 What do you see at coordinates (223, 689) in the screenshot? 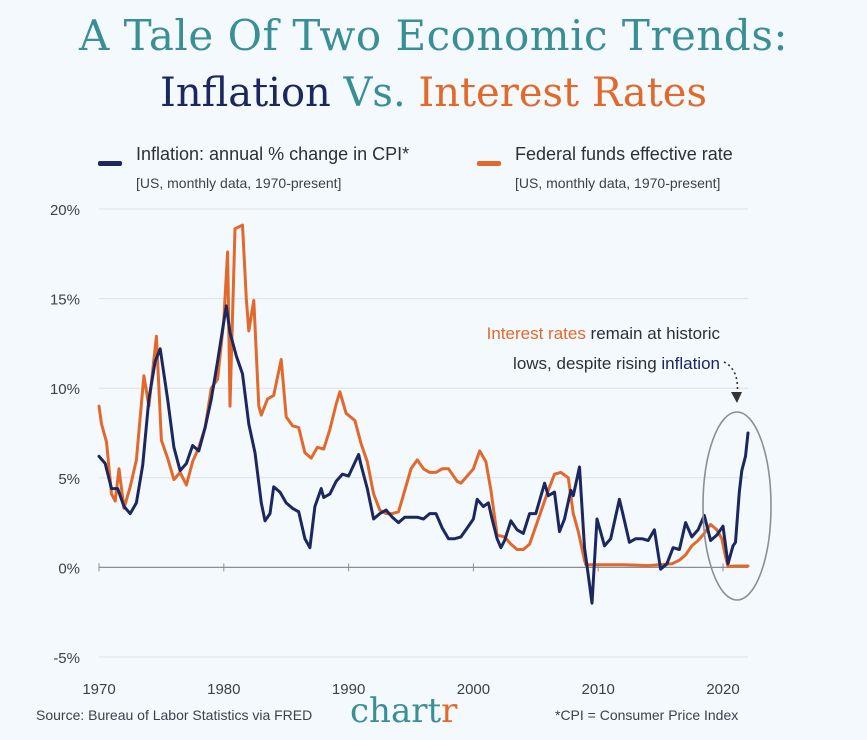
I see `x-tick-label: 1980` at bounding box center [223, 689].